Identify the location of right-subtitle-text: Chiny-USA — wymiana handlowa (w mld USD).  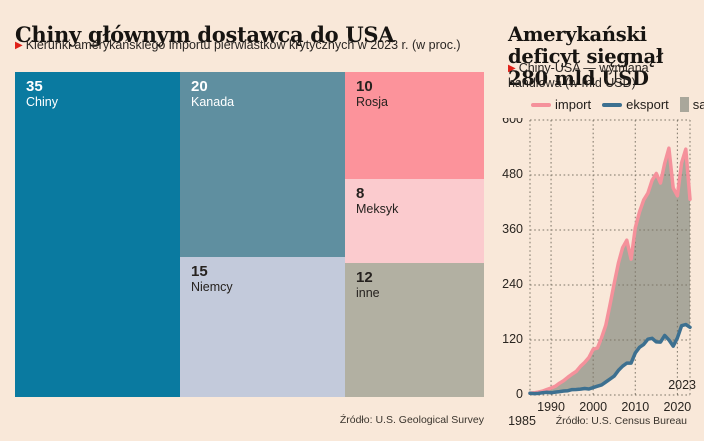
(578, 76).